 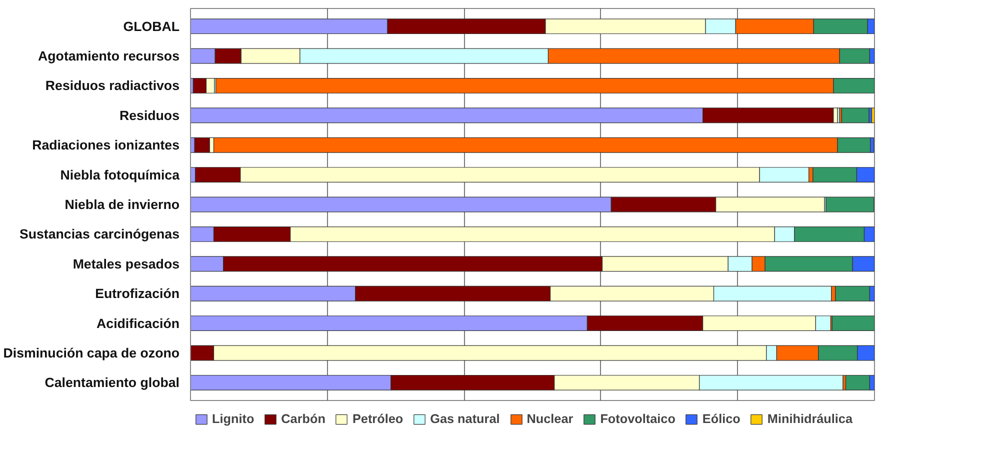 What do you see at coordinates (550, 419) in the screenshot?
I see `legend-label: Nuclear` at bounding box center [550, 419].